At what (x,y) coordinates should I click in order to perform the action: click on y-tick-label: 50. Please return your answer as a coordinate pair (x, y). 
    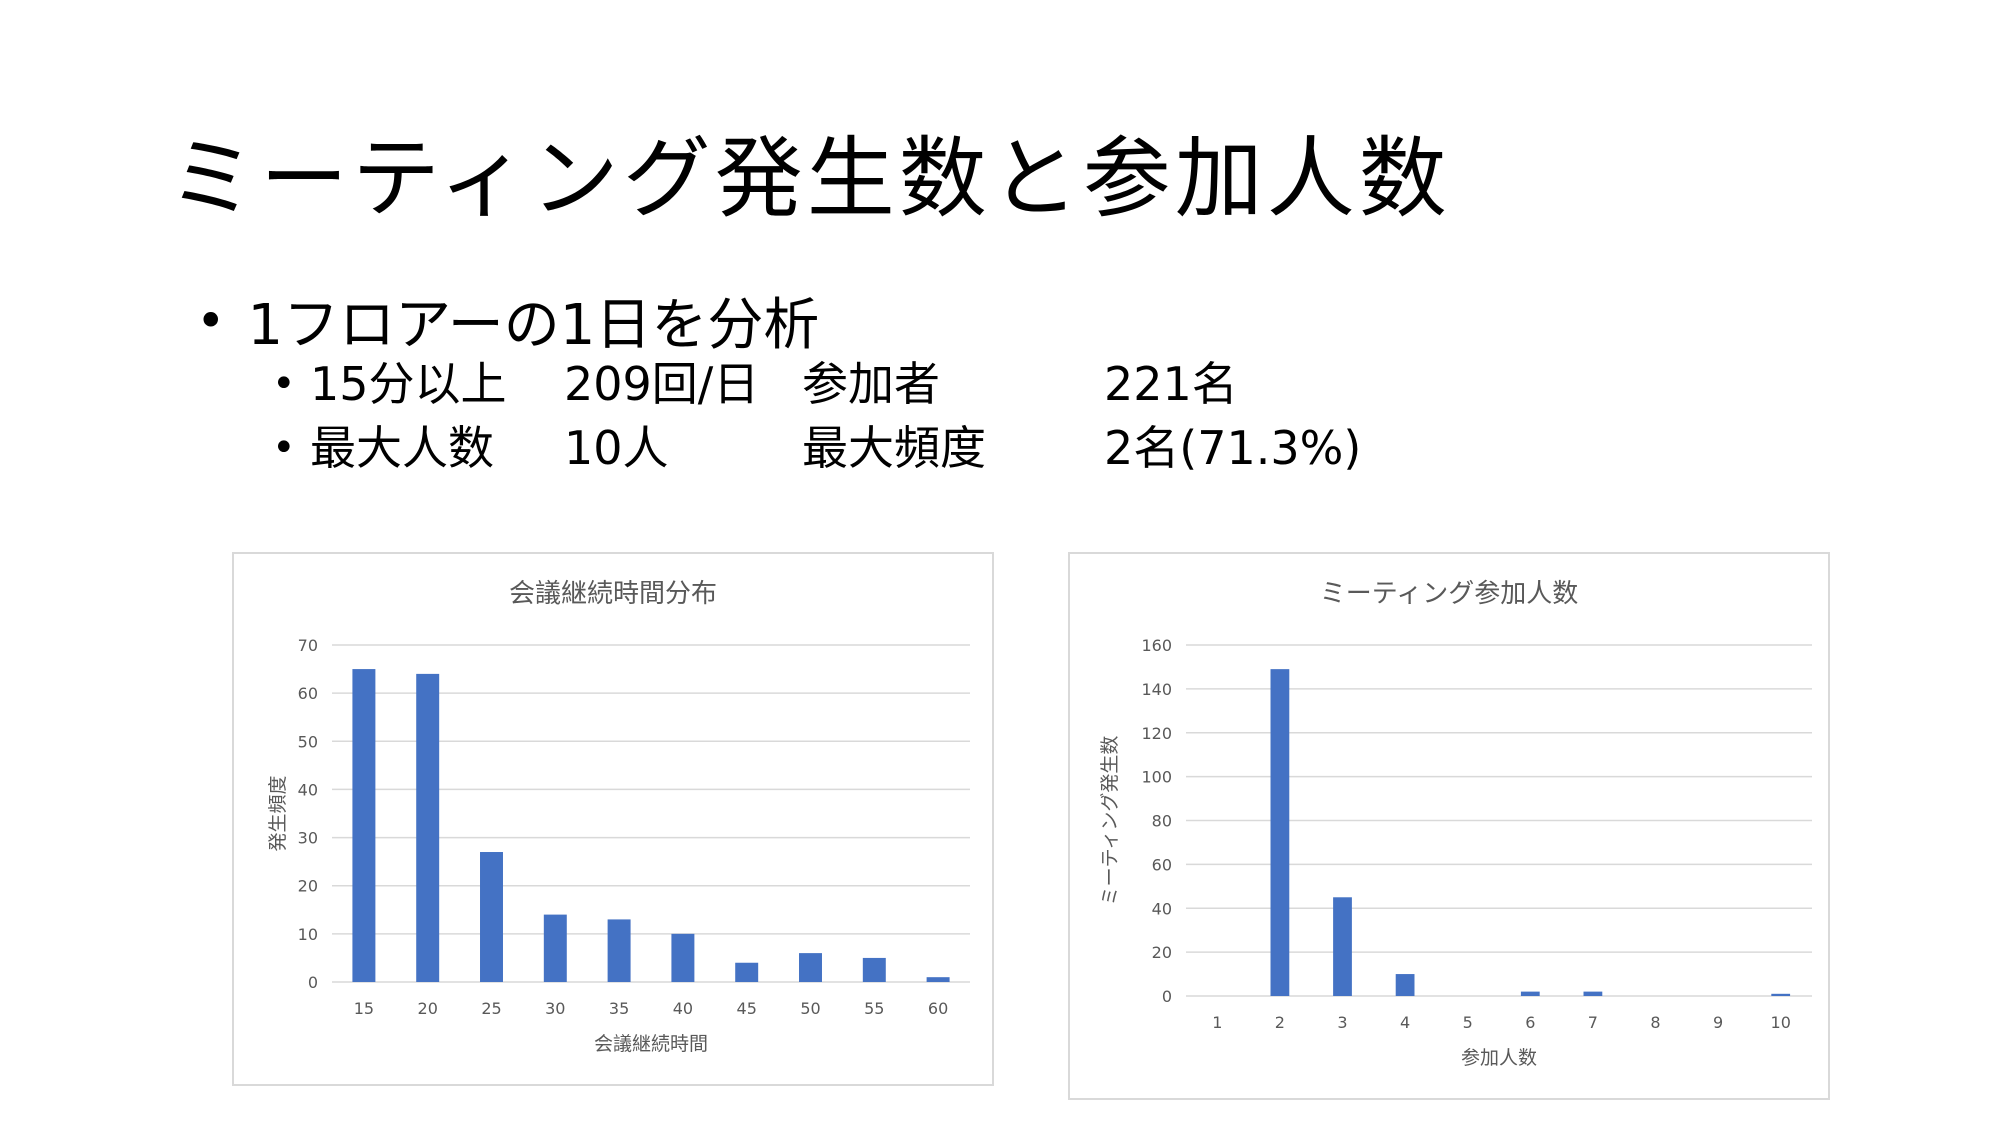
    Looking at the image, I should click on (308, 741).